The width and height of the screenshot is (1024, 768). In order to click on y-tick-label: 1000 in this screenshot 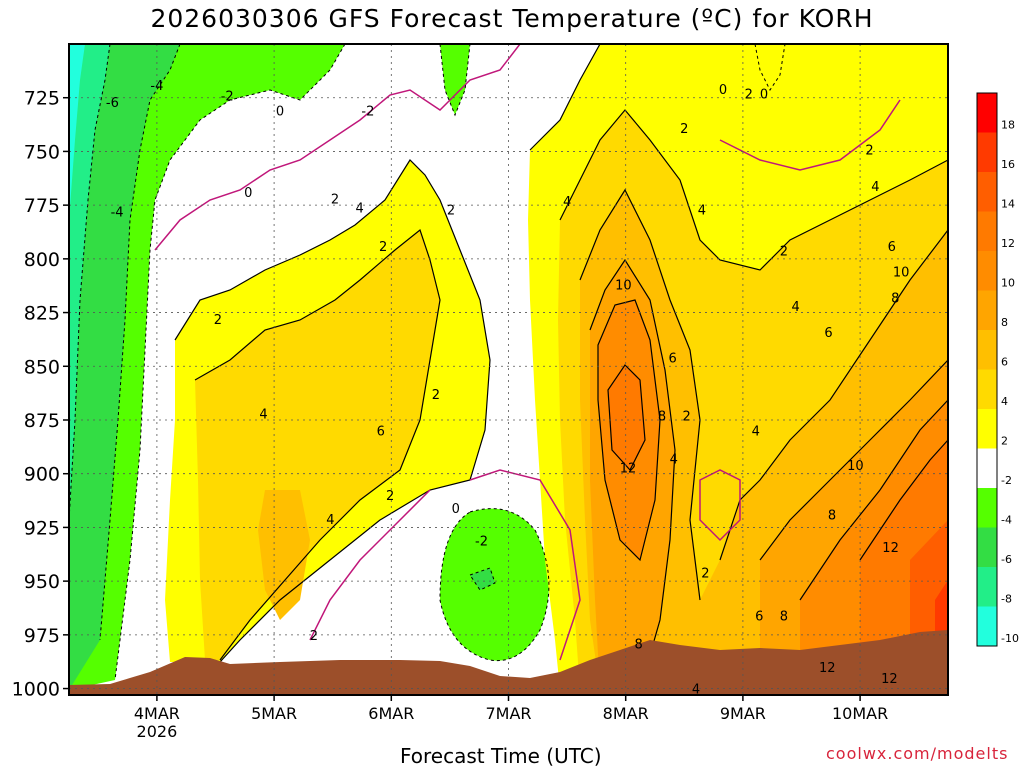, I will do `click(36, 690)`.